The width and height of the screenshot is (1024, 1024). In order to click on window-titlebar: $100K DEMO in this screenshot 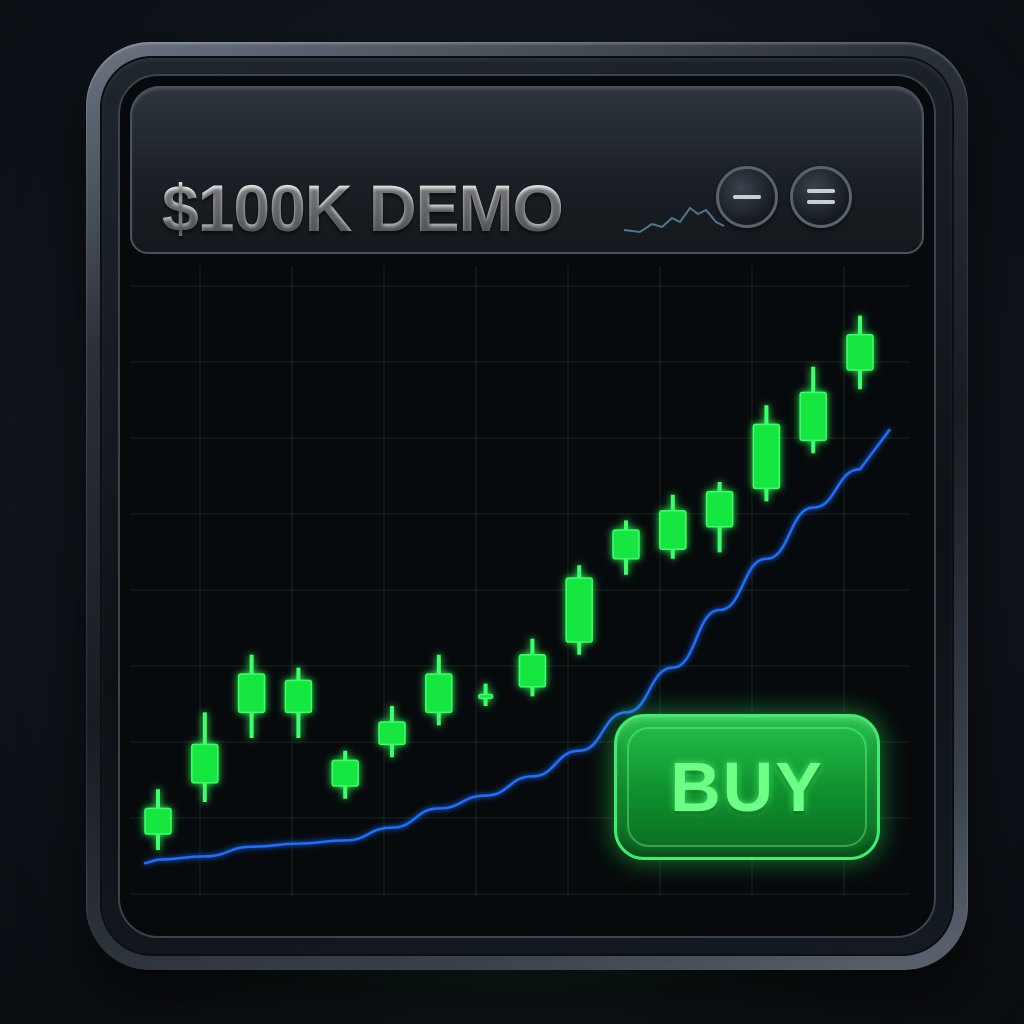, I will do `click(527, 170)`.